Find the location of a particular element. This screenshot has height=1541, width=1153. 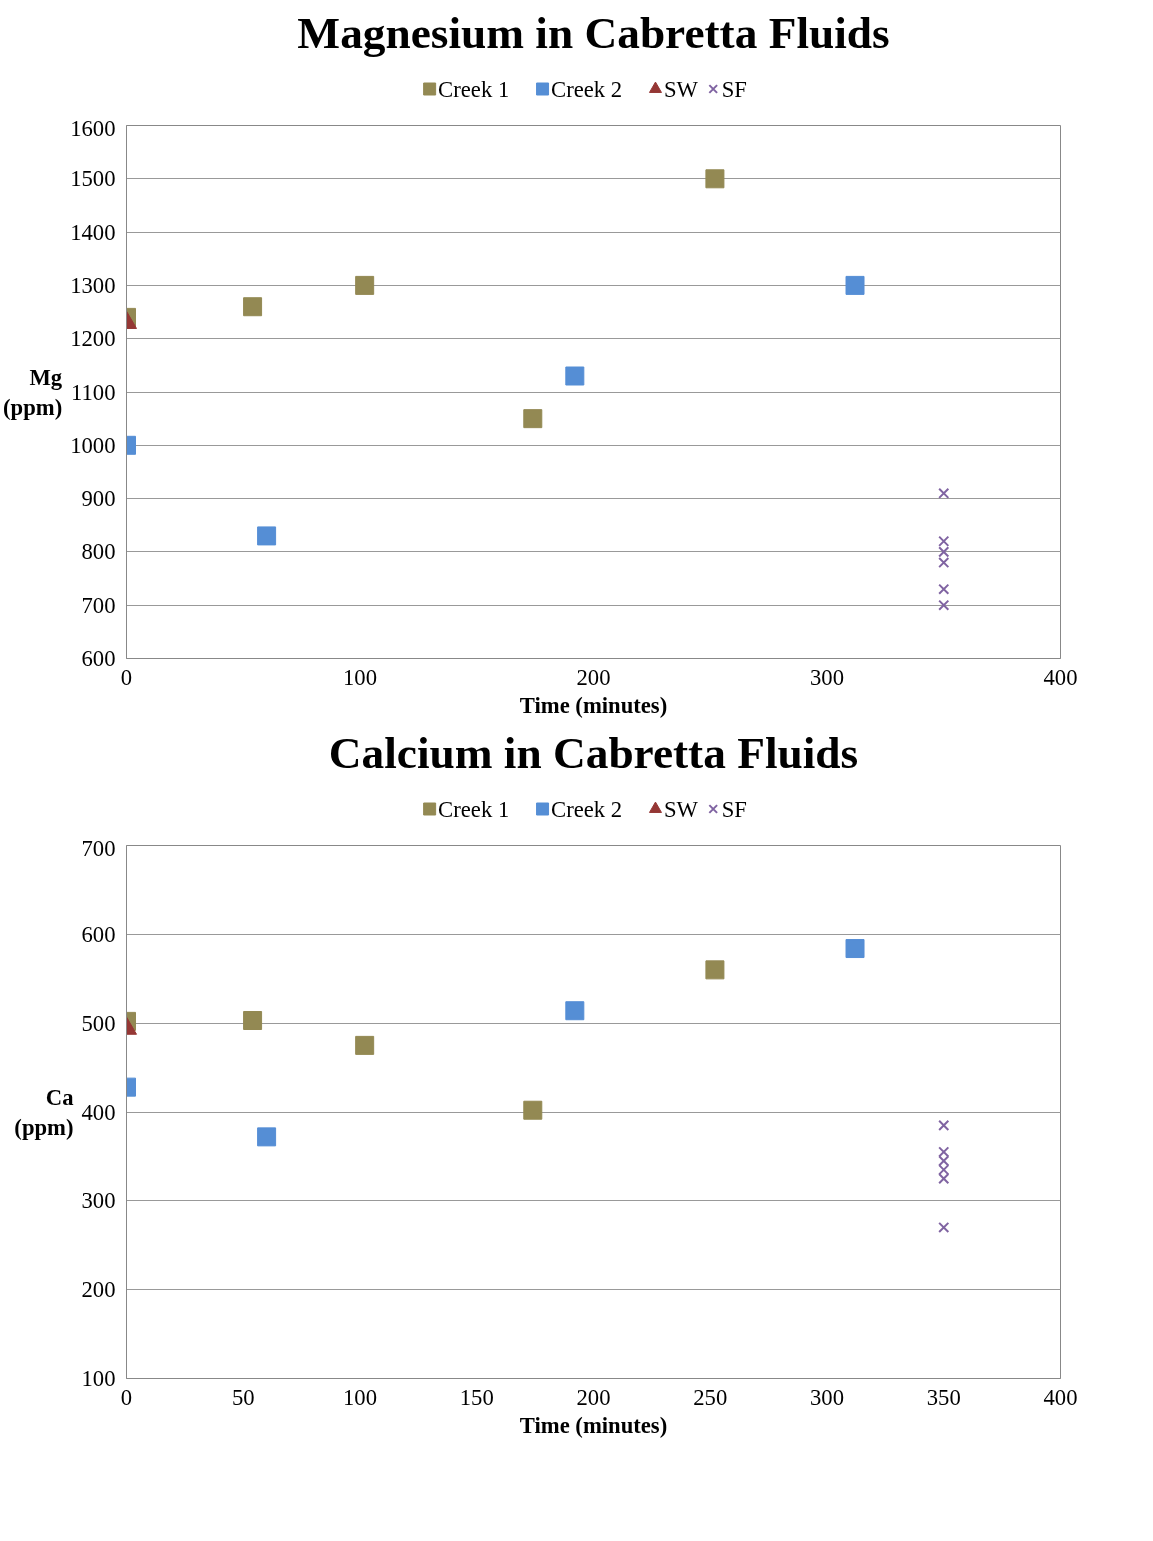

y-tick-label: 900 is located at coordinates (98, 499).